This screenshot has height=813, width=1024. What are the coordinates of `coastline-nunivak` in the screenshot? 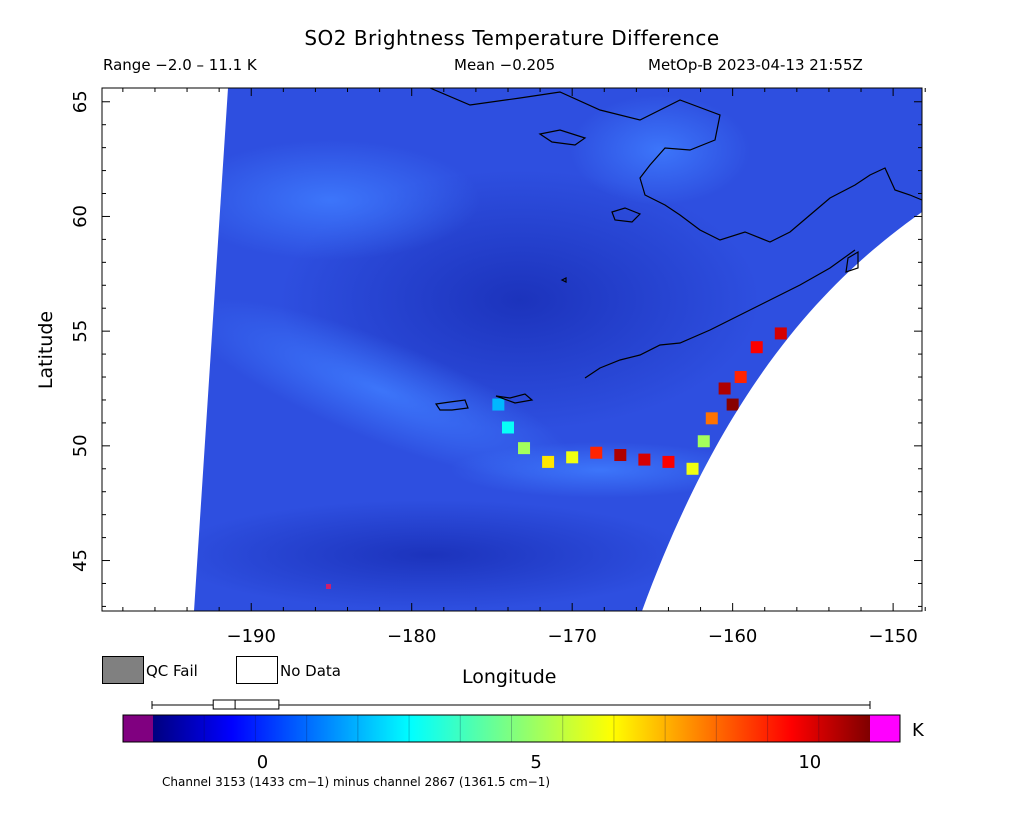 It's located at (626, 215).